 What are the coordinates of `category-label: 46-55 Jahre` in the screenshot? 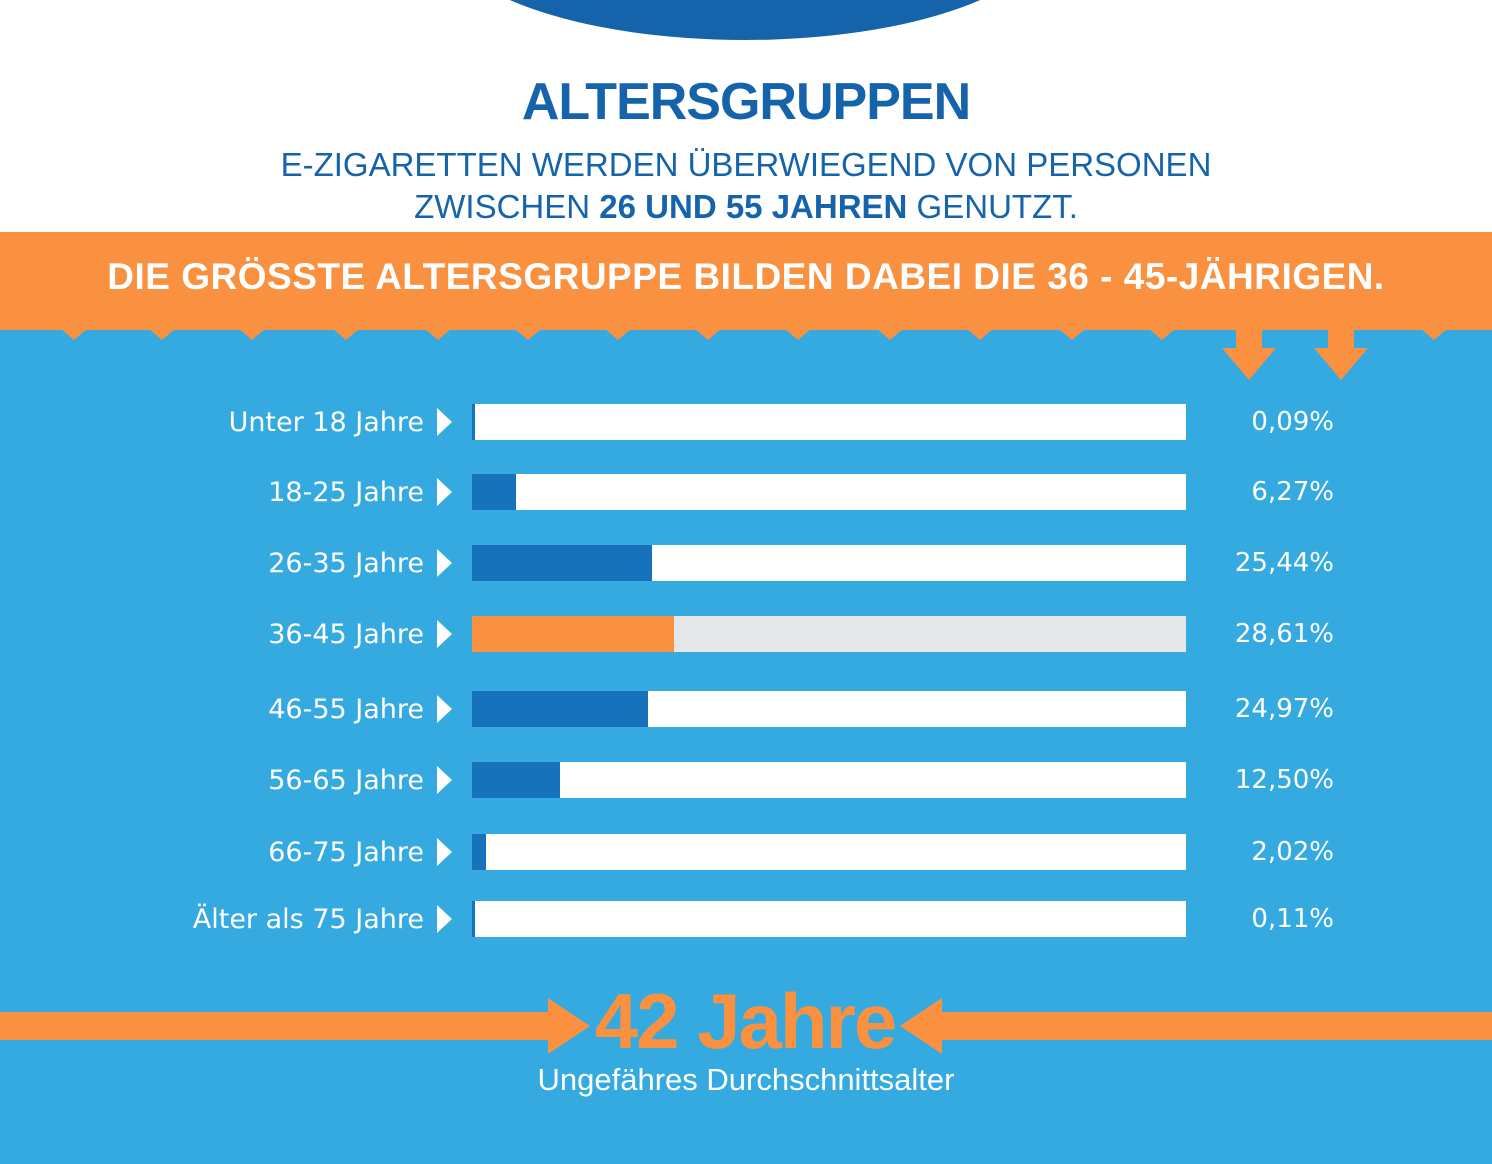 It's located at (346, 709).